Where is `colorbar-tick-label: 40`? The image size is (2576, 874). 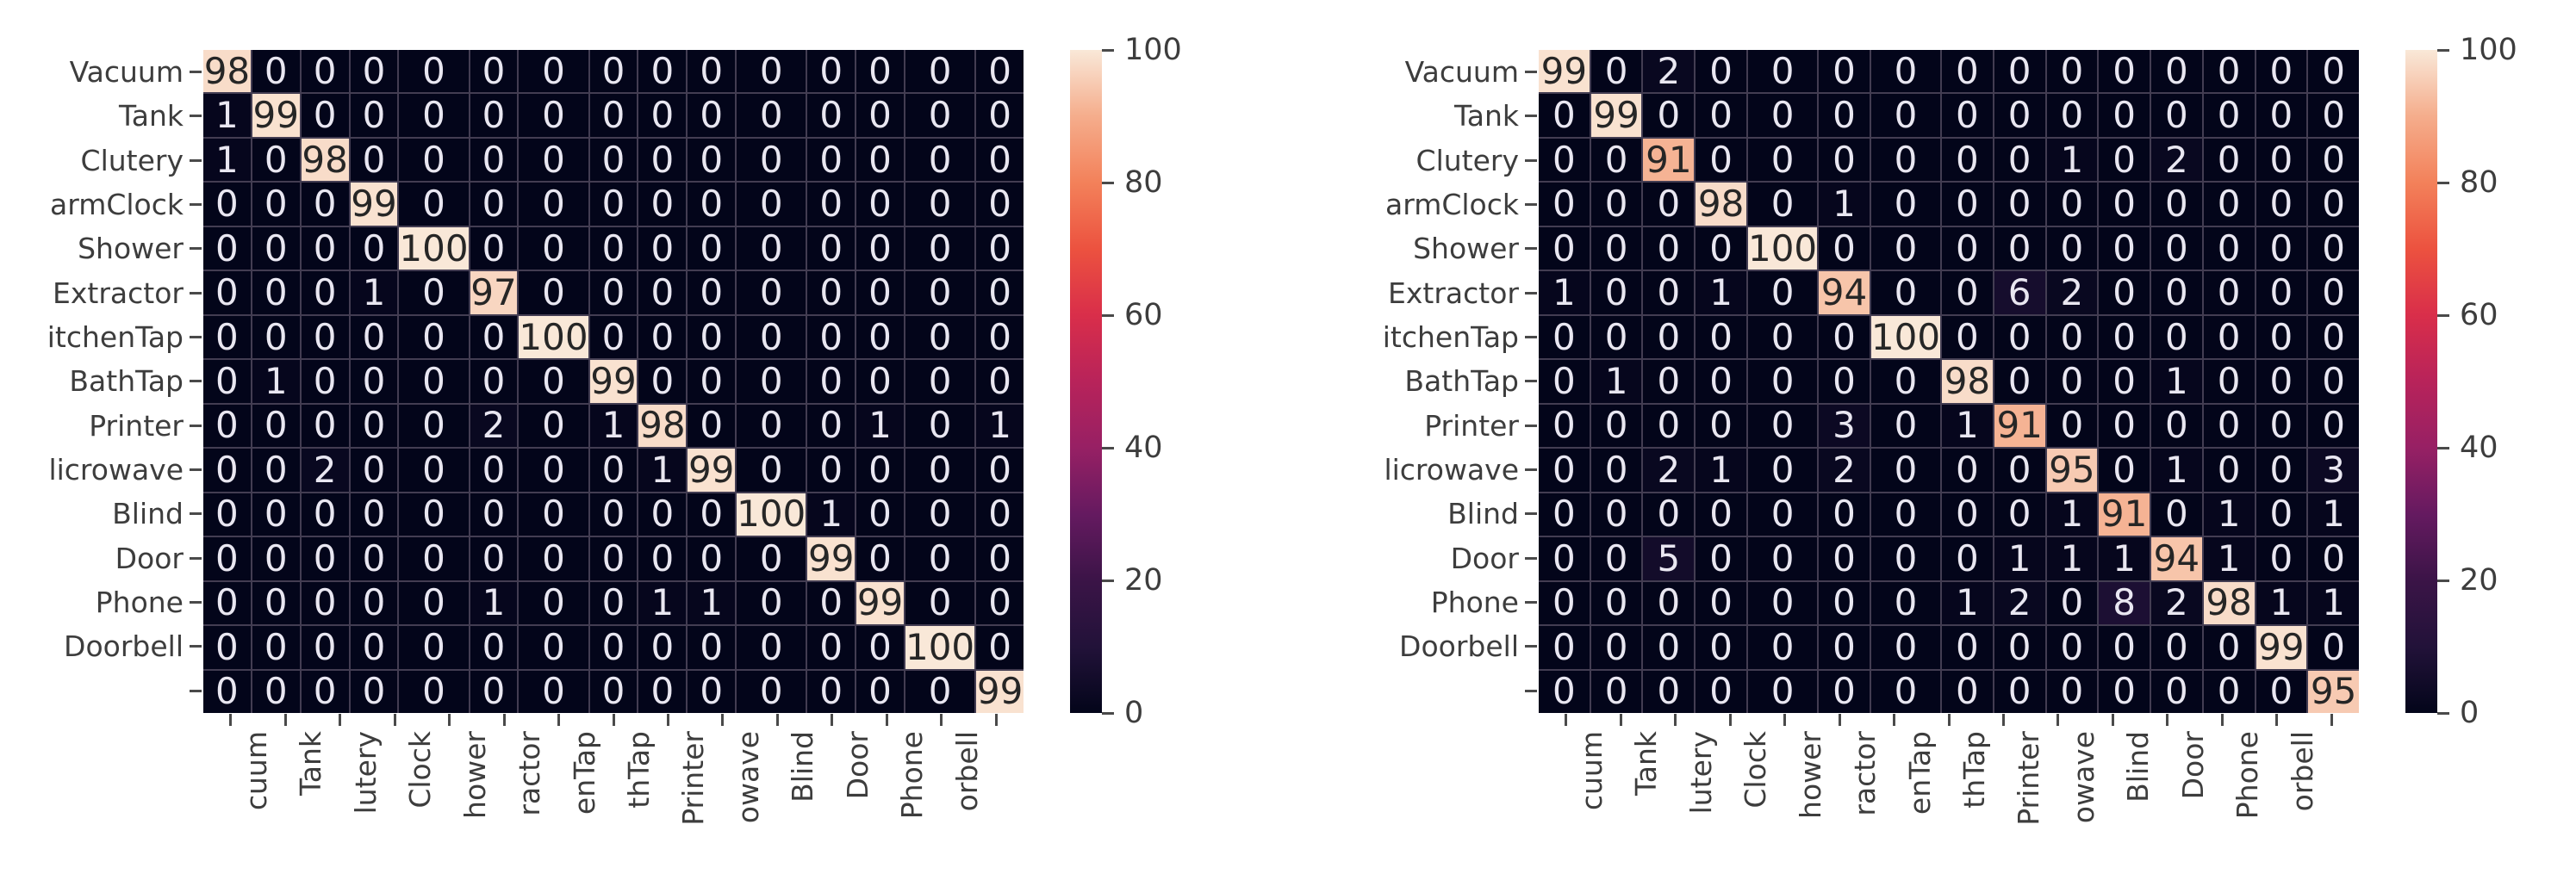
colorbar-tick-label: 40 is located at coordinates (1144, 447).